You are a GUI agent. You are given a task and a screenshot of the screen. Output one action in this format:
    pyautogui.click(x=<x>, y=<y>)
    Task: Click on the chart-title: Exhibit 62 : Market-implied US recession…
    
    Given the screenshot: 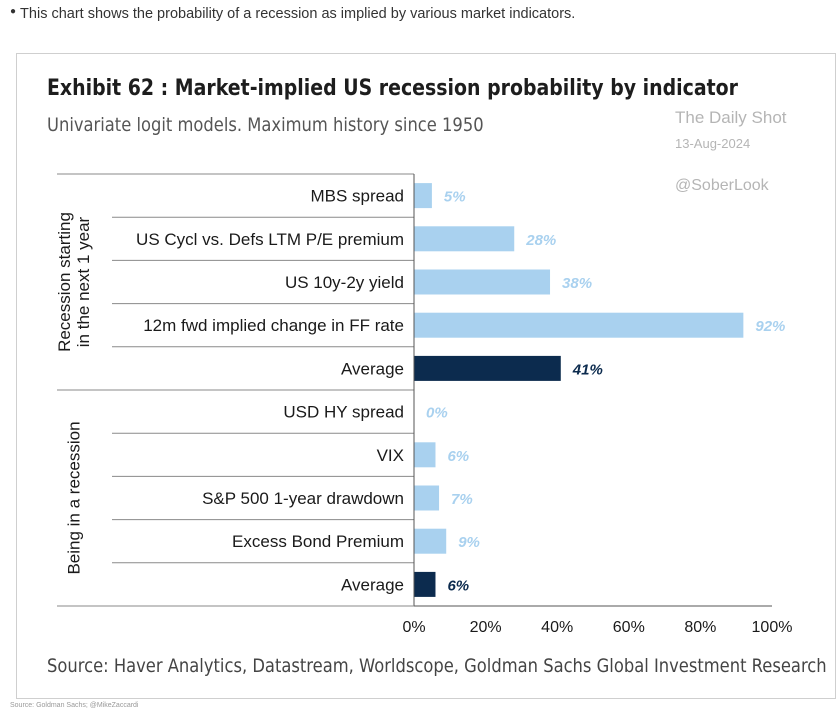 What is the action you would take?
    pyautogui.click(x=393, y=88)
    